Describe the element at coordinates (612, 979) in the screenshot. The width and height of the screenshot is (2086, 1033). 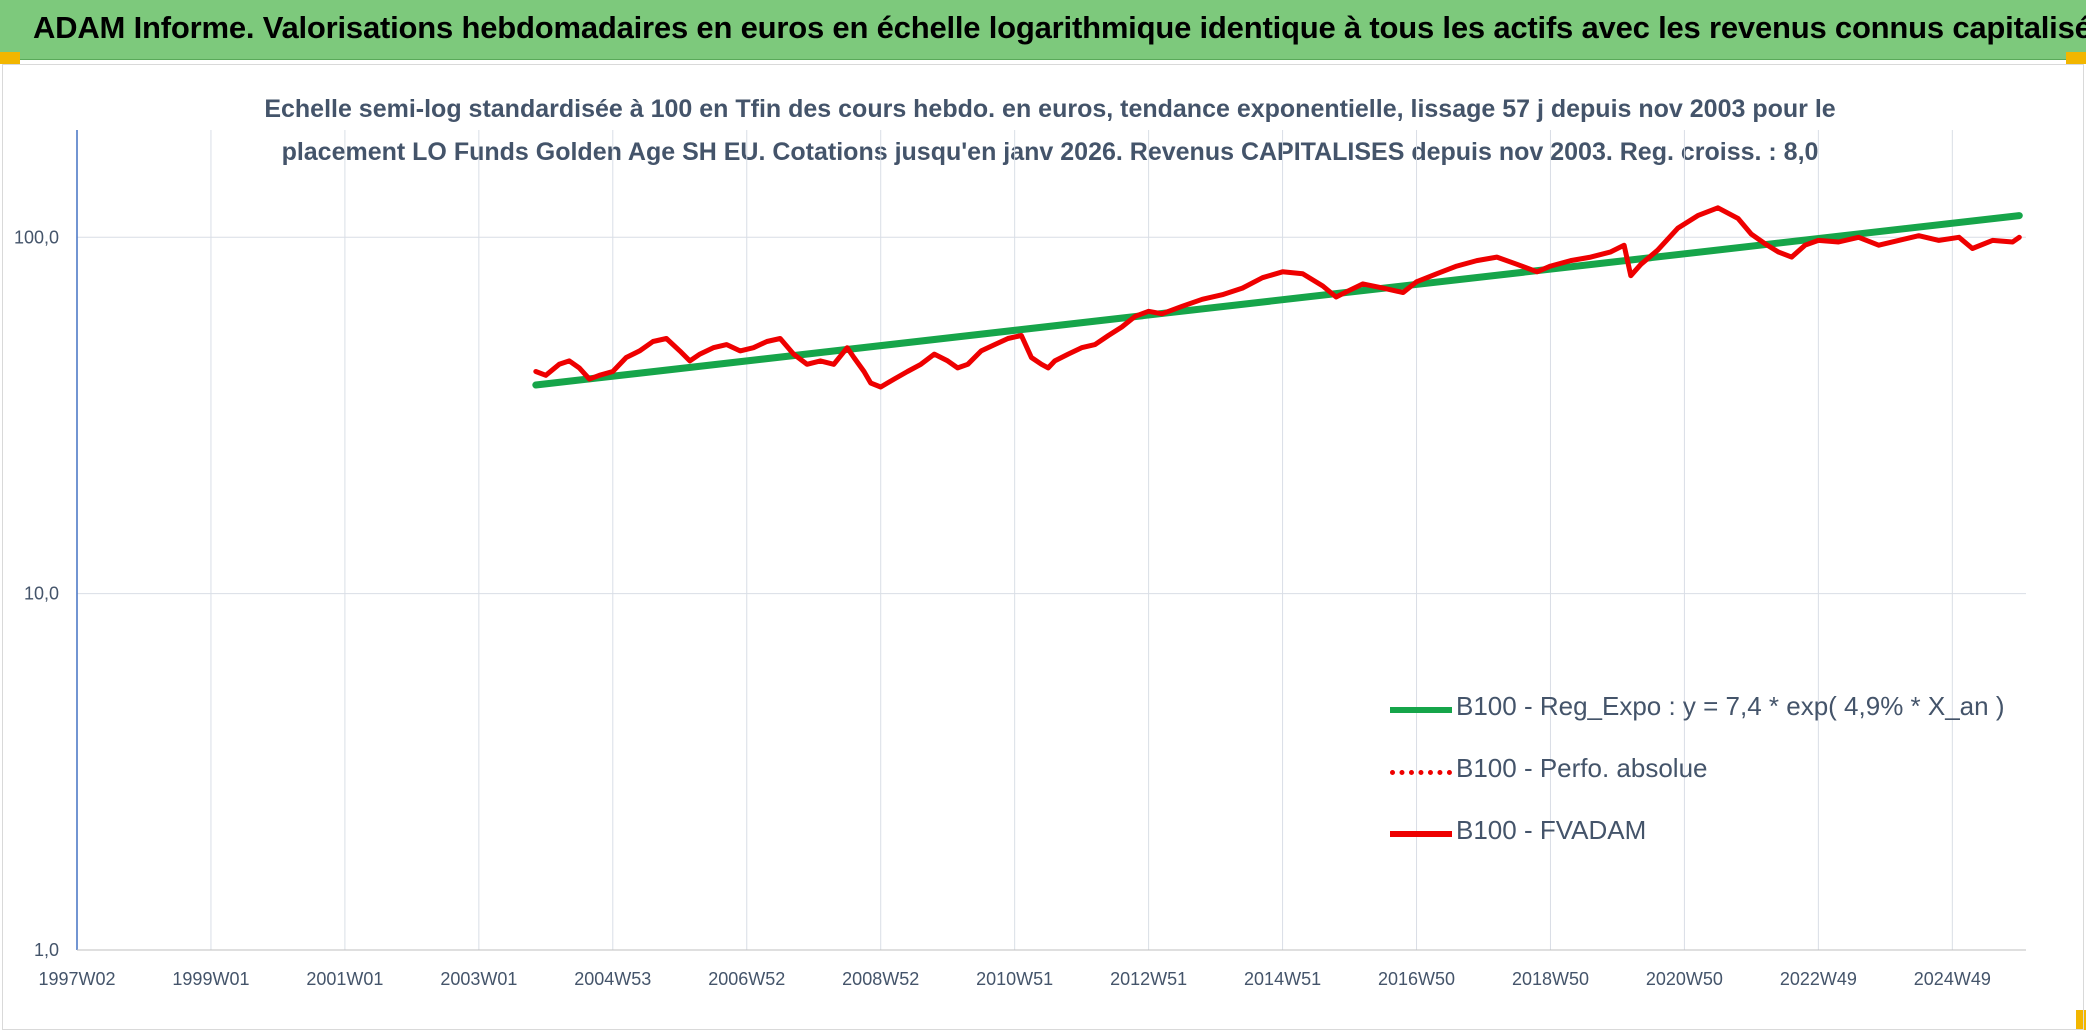
I see `x-tick-label: 2004W53` at that location.